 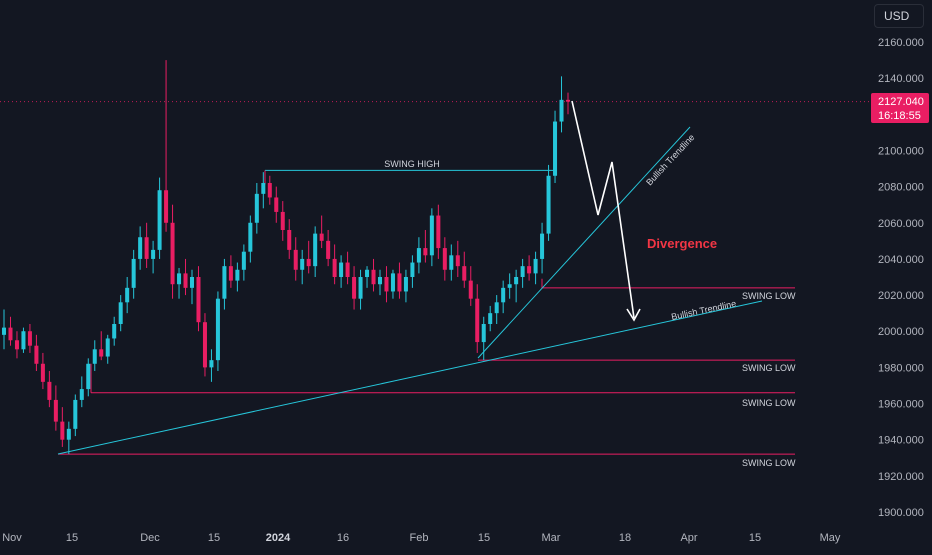 I want to click on projection-arrowhead, so click(x=633, y=315).